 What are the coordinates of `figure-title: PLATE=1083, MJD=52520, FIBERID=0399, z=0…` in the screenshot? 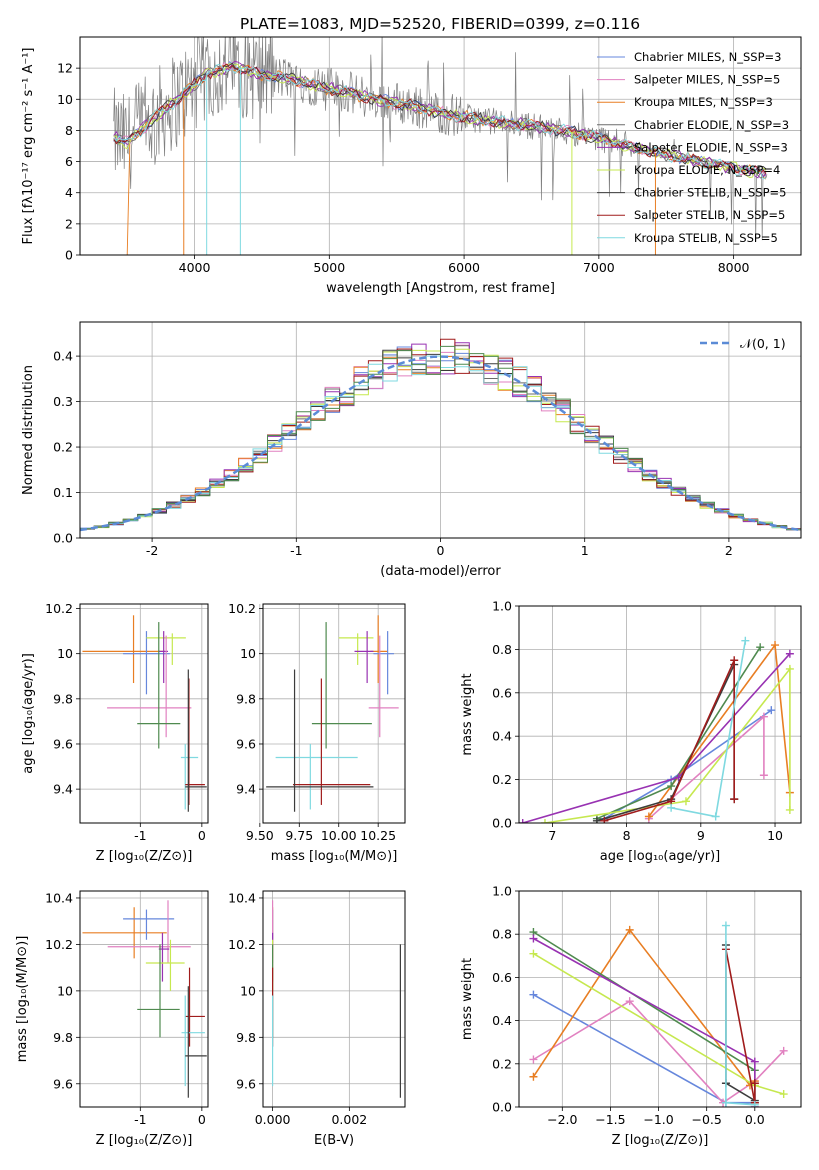 It's located at (440, 24).